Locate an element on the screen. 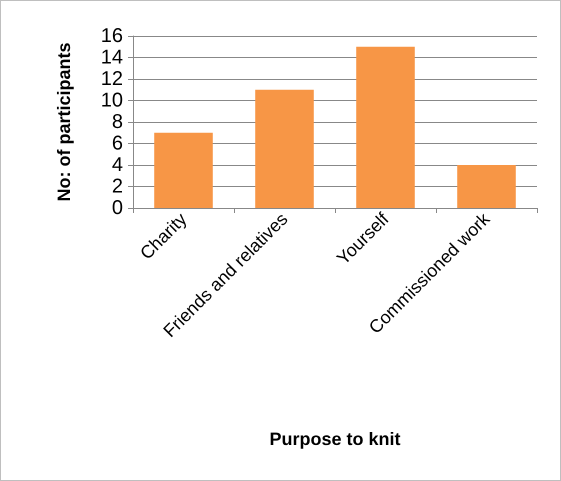  y-tick-label: 4 is located at coordinates (117, 165).